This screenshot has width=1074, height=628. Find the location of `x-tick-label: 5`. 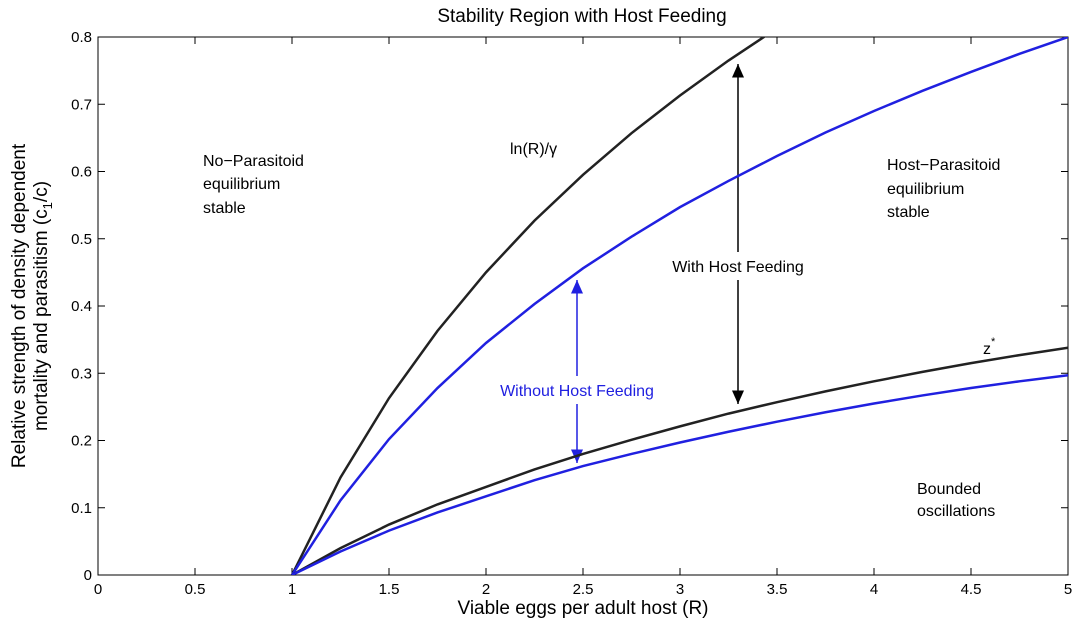

x-tick-label: 5 is located at coordinates (1068, 589).